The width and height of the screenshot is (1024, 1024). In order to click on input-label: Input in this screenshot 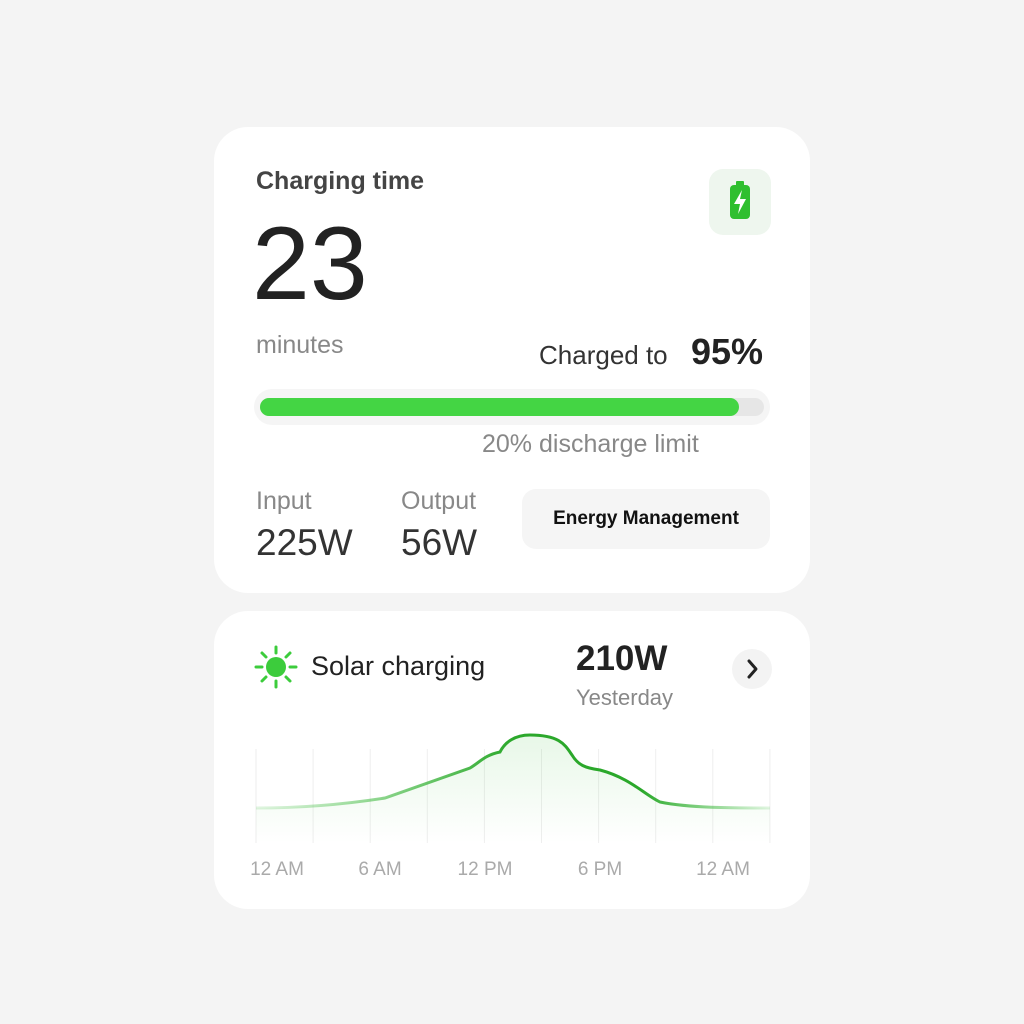, I will do `click(284, 501)`.